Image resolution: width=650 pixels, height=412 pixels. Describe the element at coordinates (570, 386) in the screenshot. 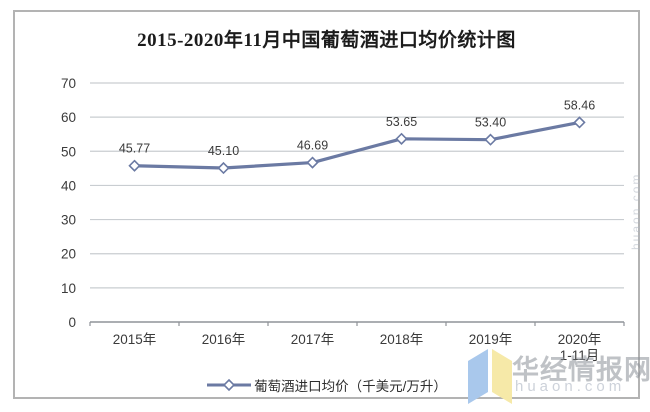

I see `watermark-domain: huaon.com` at that location.